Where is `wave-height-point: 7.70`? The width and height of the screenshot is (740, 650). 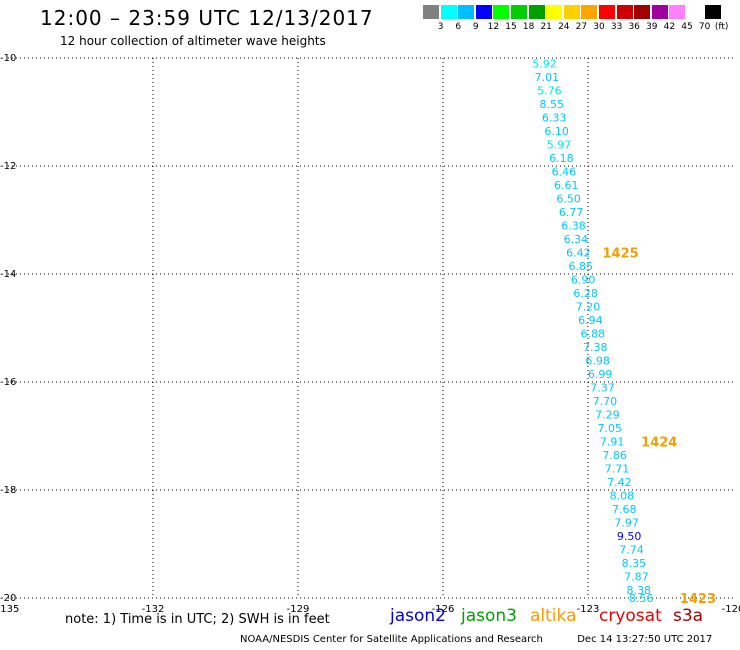 wave-height-point: 7.70 is located at coordinates (605, 401).